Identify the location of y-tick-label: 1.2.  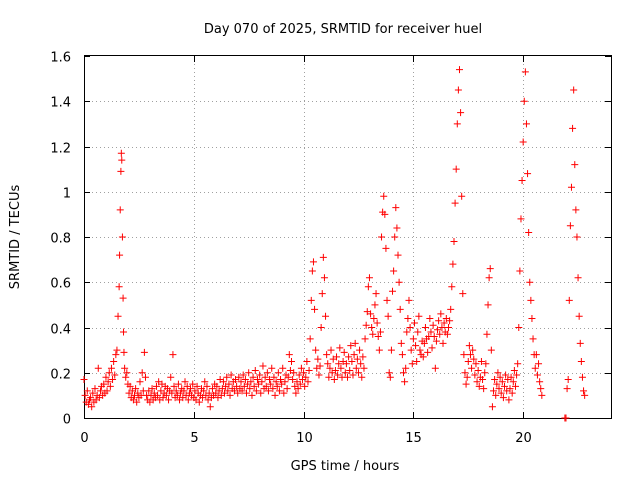
(60, 149).